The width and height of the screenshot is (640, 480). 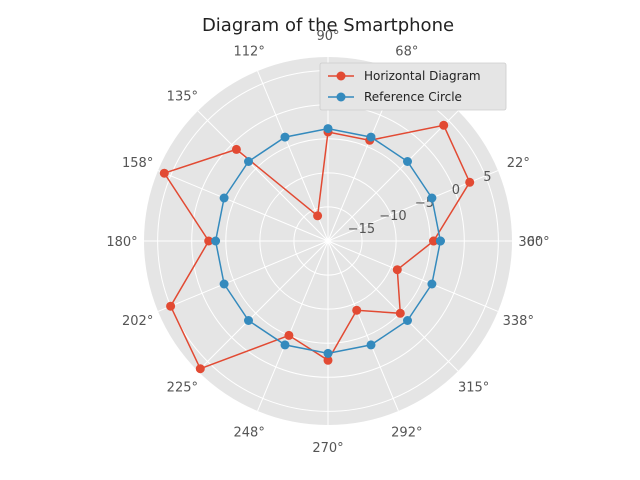 What do you see at coordinates (182, 388) in the screenshot?
I see `theta-tick-label-10: 225°` at bounding box center [182, 388].